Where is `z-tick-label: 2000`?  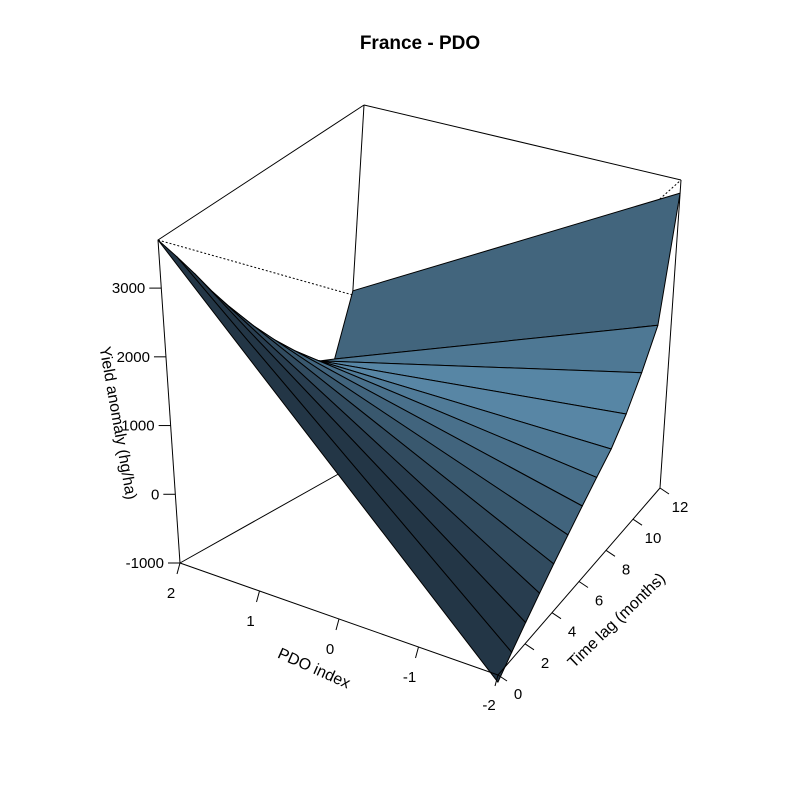 z-tick-label: 2000 is located at coordinates (133, 357).